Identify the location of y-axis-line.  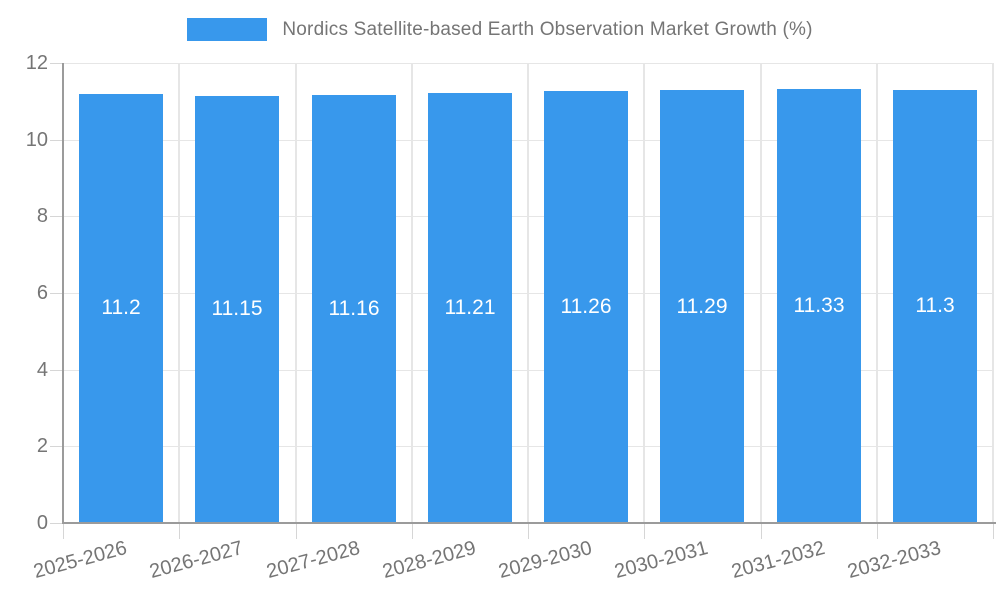
(63, 293).